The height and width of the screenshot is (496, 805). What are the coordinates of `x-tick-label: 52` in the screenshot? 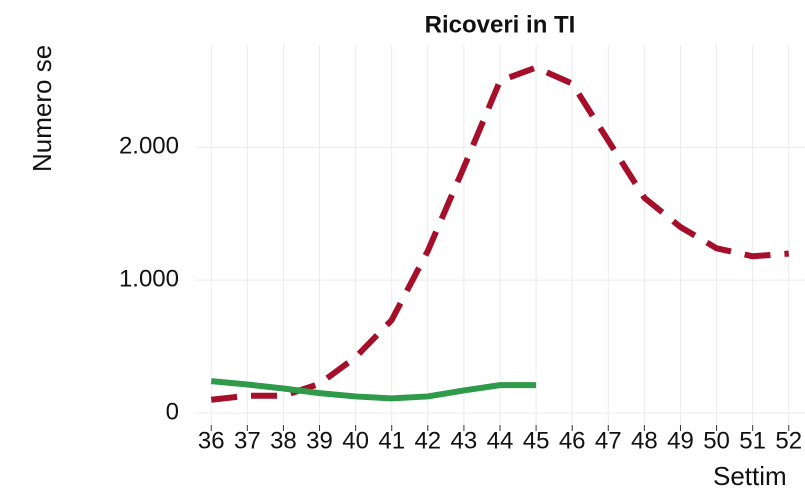 It's located at (788, 440).